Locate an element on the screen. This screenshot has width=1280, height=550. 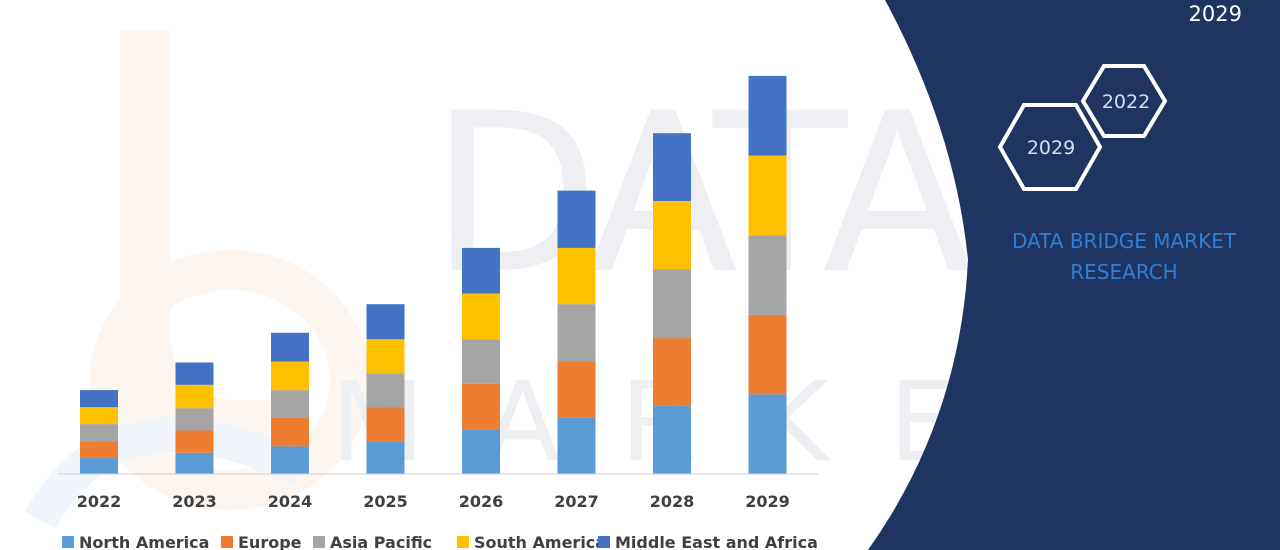
bar-north-america-2024 is located at coordinates (290, 460).